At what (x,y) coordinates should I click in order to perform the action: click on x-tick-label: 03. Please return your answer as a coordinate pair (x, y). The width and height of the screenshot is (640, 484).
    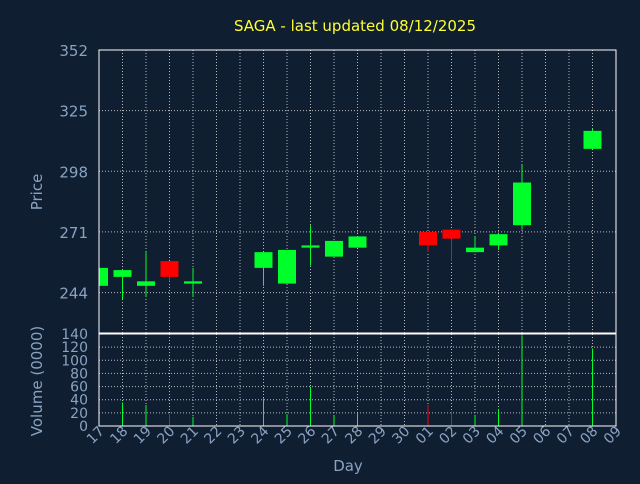
    Looking at the image, I should click on (472, 436).